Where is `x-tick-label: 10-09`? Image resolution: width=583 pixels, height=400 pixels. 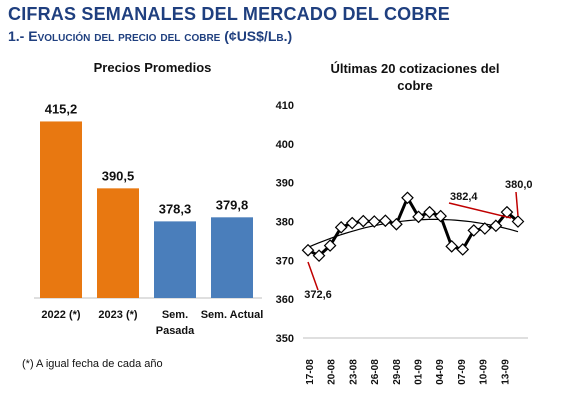 x-tick-label: 10-09 is located at coordinates (484, 372).